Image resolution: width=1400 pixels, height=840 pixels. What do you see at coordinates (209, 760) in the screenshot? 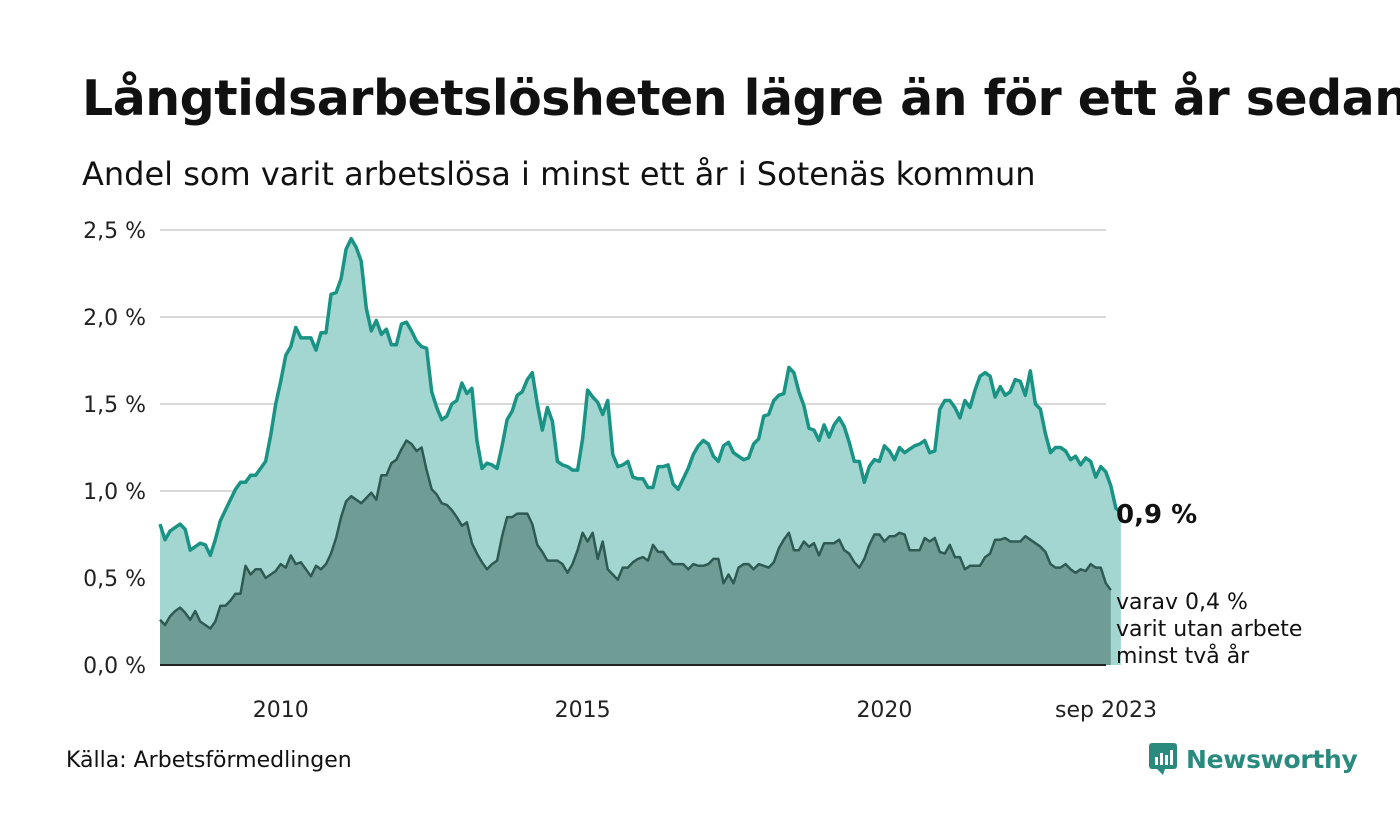
I see `source-note: Källa: Arbetsförmedlingen` at bounding box center [209, 760].